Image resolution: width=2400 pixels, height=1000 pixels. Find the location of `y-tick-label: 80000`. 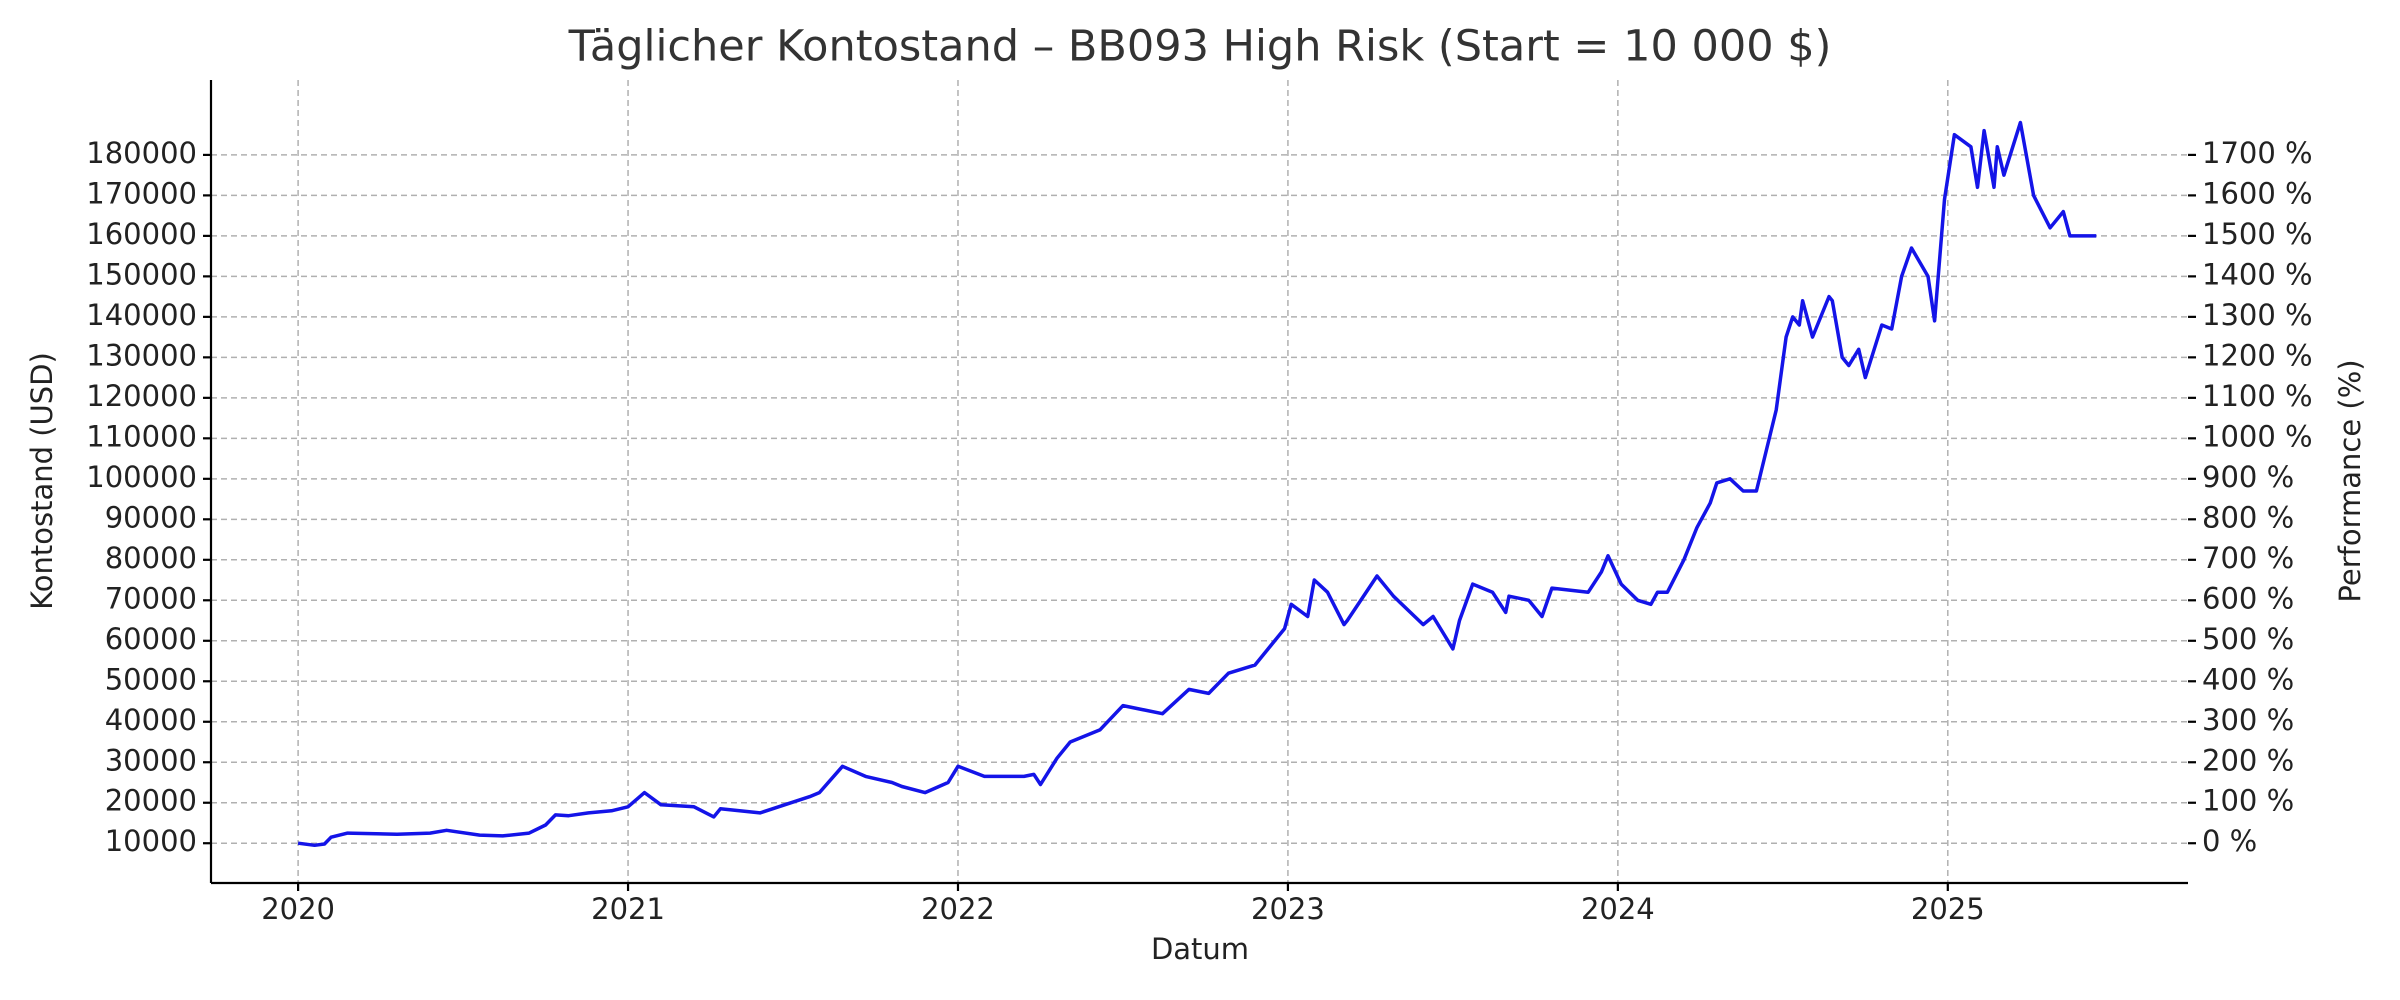

y-tick-label: 80000 is located at coordinates (151, 558).